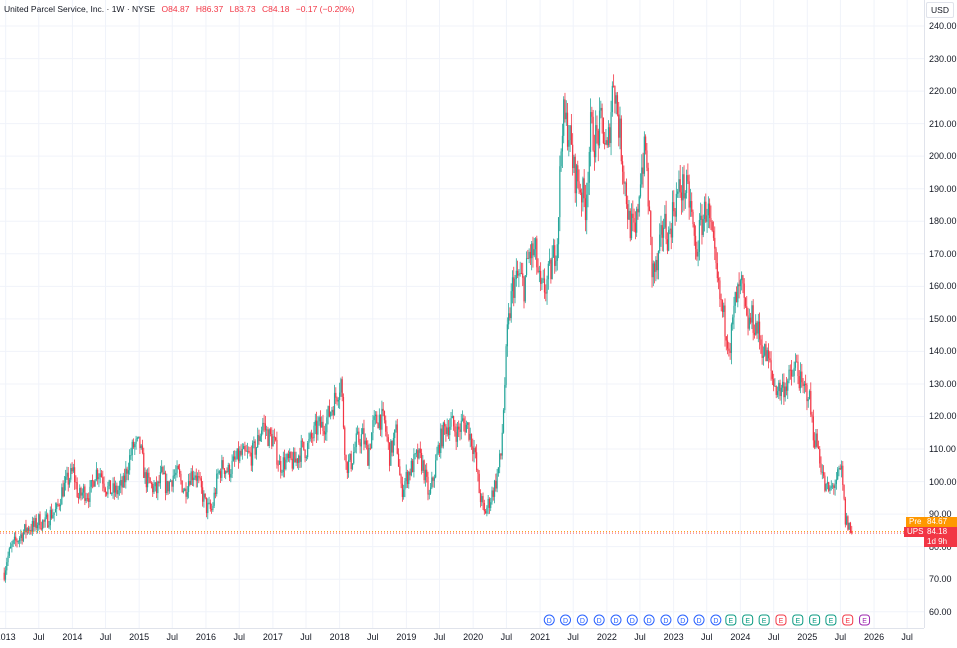 The height and width of the screenshot is (648, 957). Describe the element at coordinates (715, 621) in the screenshot. I see `event-marker-label: D` at that location.